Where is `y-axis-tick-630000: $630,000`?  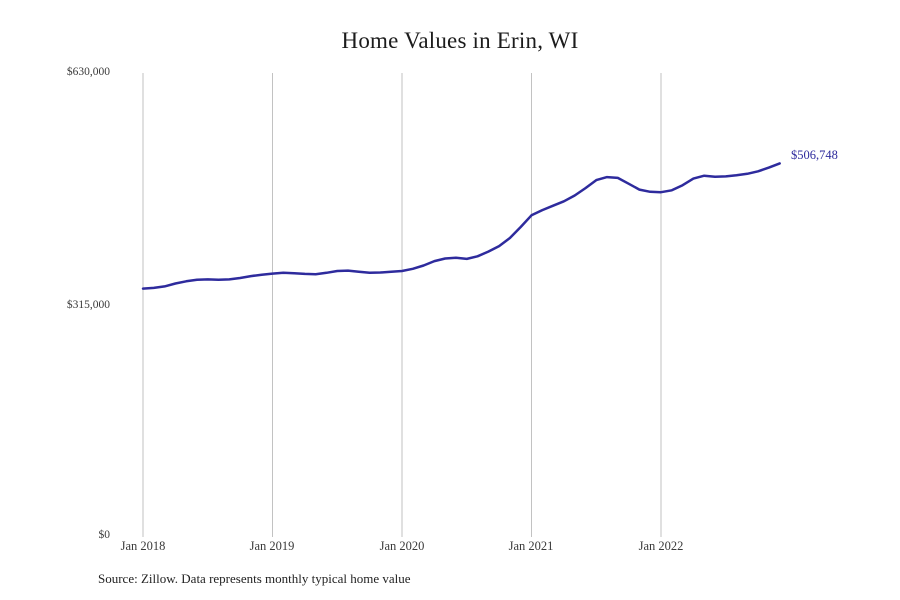
y-axis-tick-630000: $630,000 is located at coordinates (88, 72).